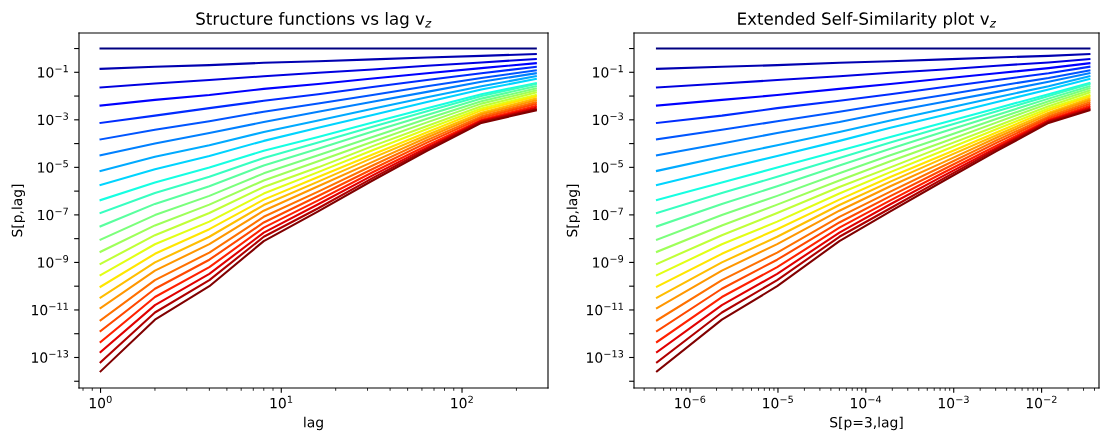 This screenshot has height=437, width=1102. What do you see at coordinates (1041, 402) in the screenshot?
I see `x-tick-label: 10$^{−2}$` at bounding box center [1041, 402].